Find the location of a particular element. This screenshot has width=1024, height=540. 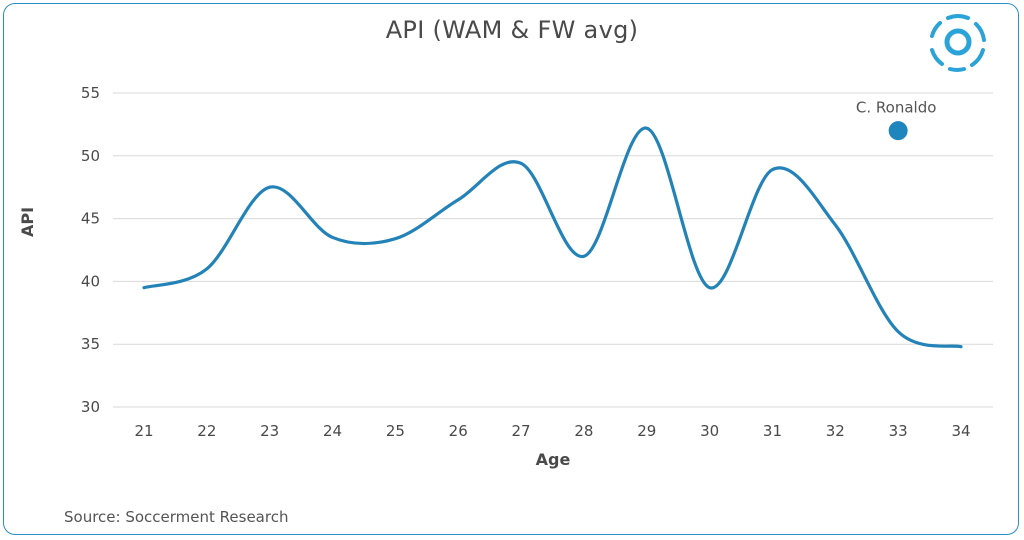

x-tick-label: 30 is located at coordinates (709, 431).